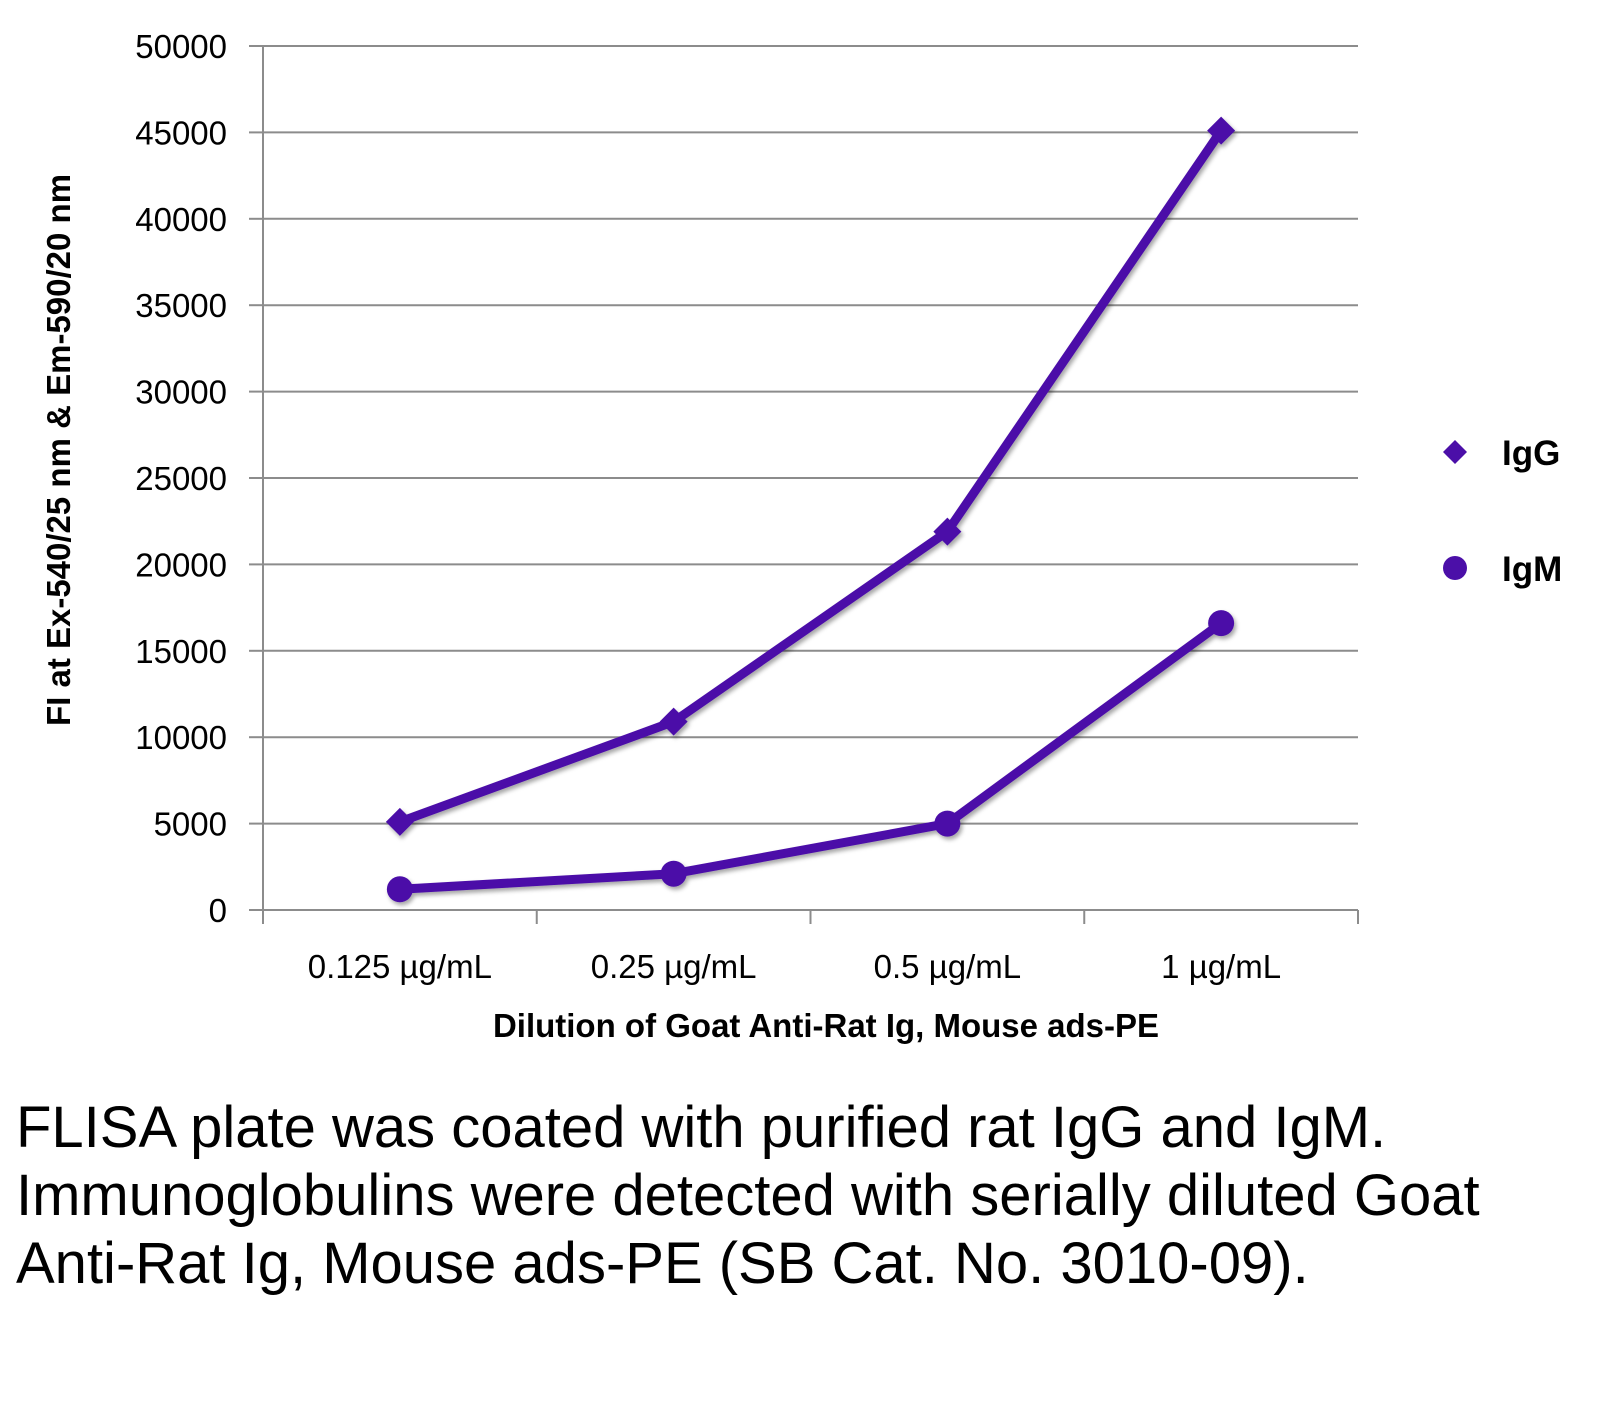 This screenshot has width=1605, height=1406. I want to click on y-tick-label: 40000, so click(181, 219).